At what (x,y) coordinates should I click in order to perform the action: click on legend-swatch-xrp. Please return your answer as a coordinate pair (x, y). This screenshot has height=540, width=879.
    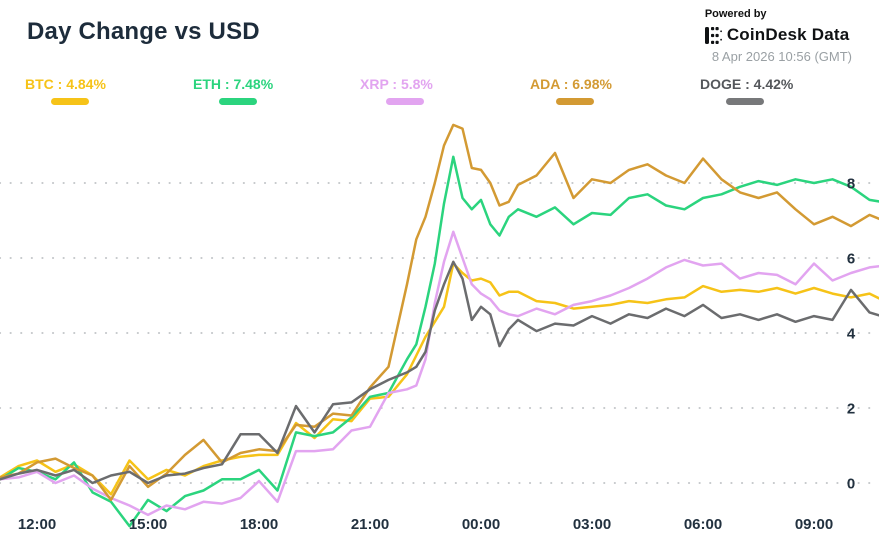
    Looking at the image, I should click on (405, 101).